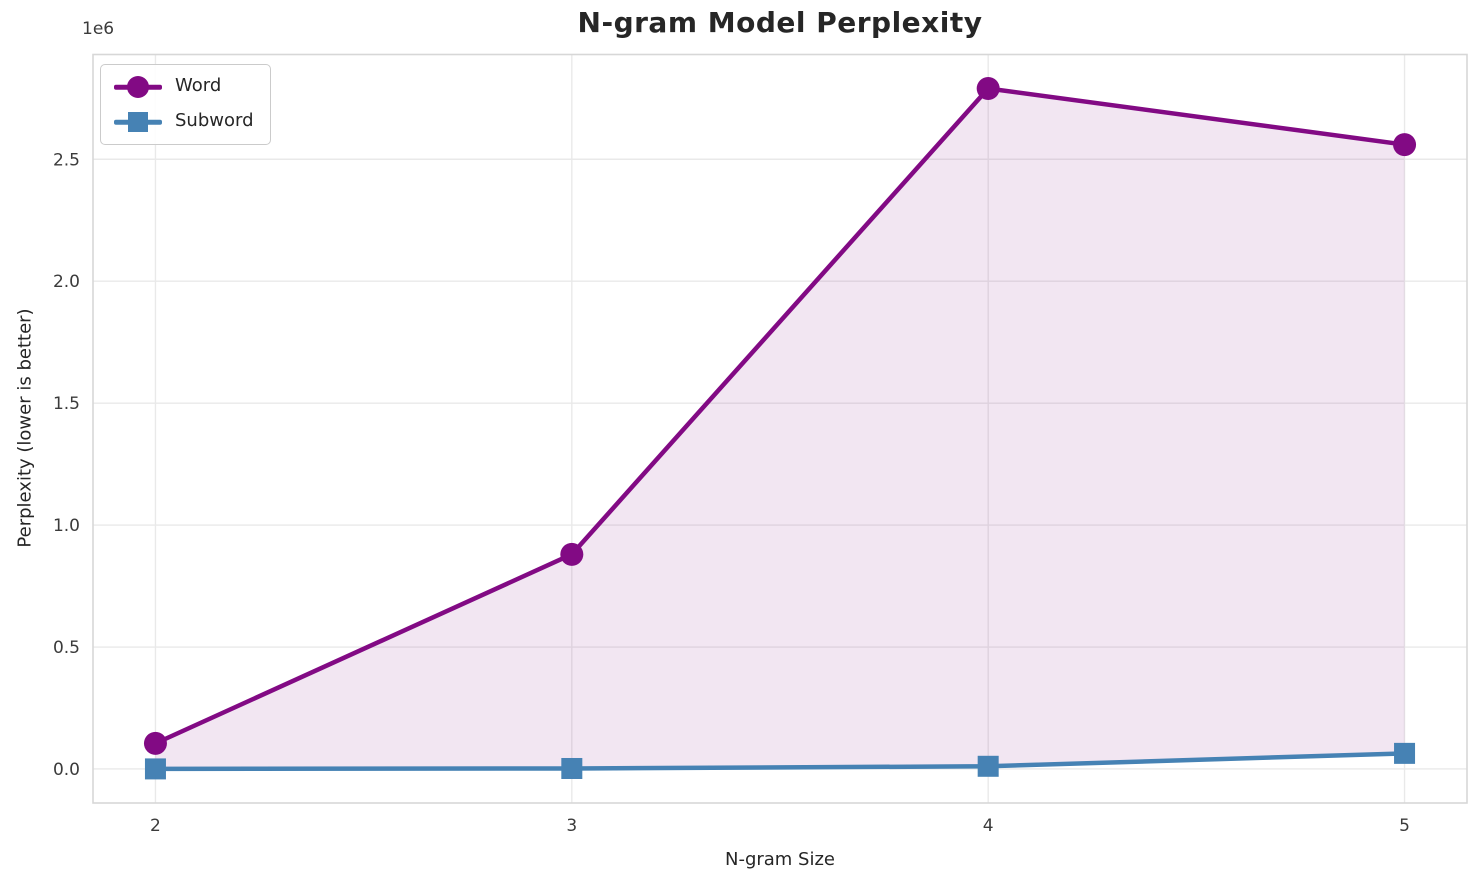 This screenshot has height=885, width=1484. I want to click on y-axis-label: Perplexity (lower is better), so click(25, 428).